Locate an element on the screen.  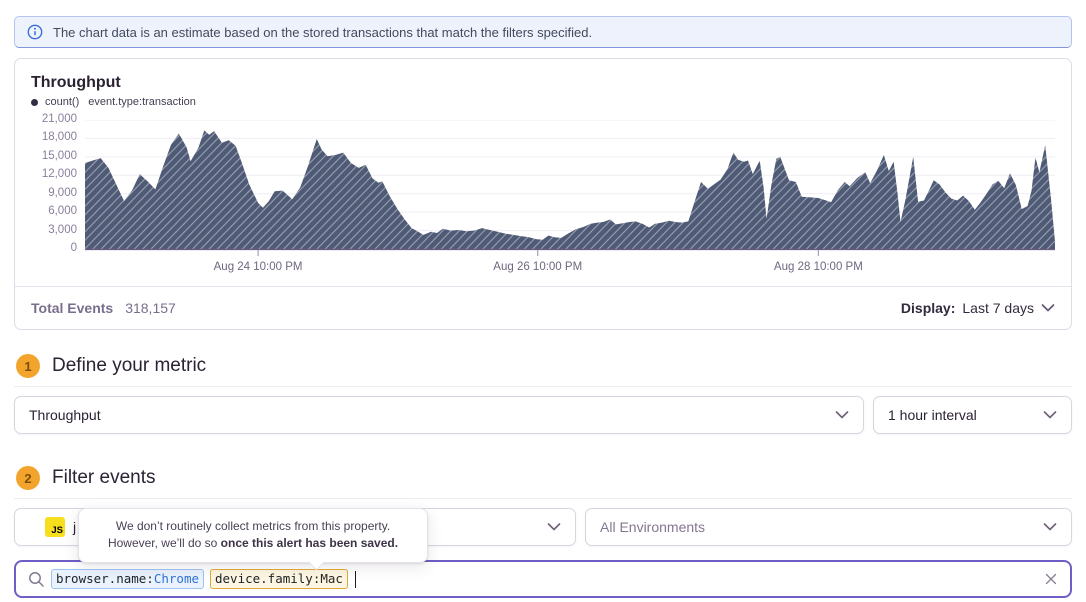
tooltip-line2: However, we’ll do so is located at coordinates (164, 543).